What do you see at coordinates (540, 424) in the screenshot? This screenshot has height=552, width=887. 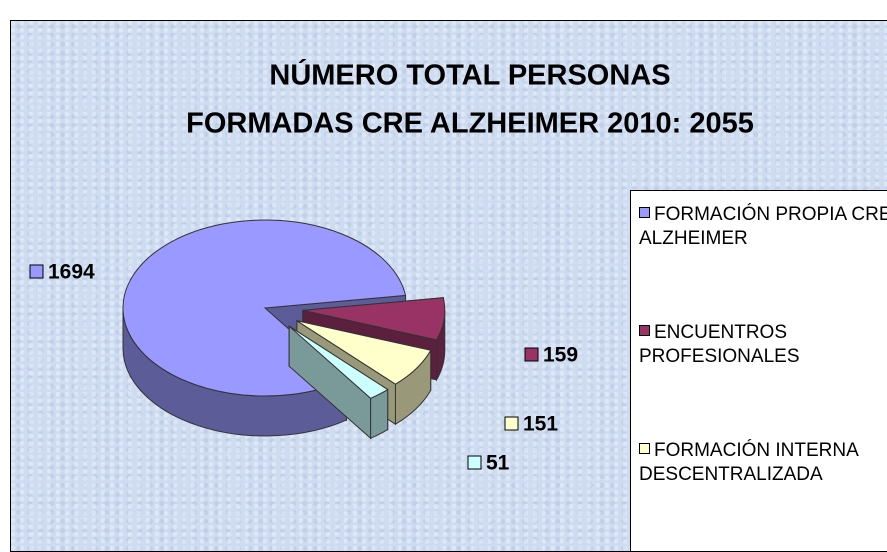 I see `data-label: 151` at bounding box center [540, 424].